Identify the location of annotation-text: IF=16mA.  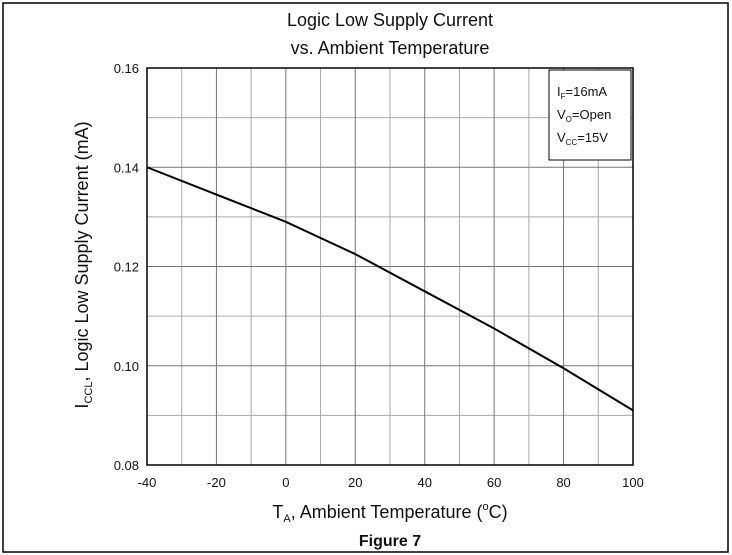
(582, 92).